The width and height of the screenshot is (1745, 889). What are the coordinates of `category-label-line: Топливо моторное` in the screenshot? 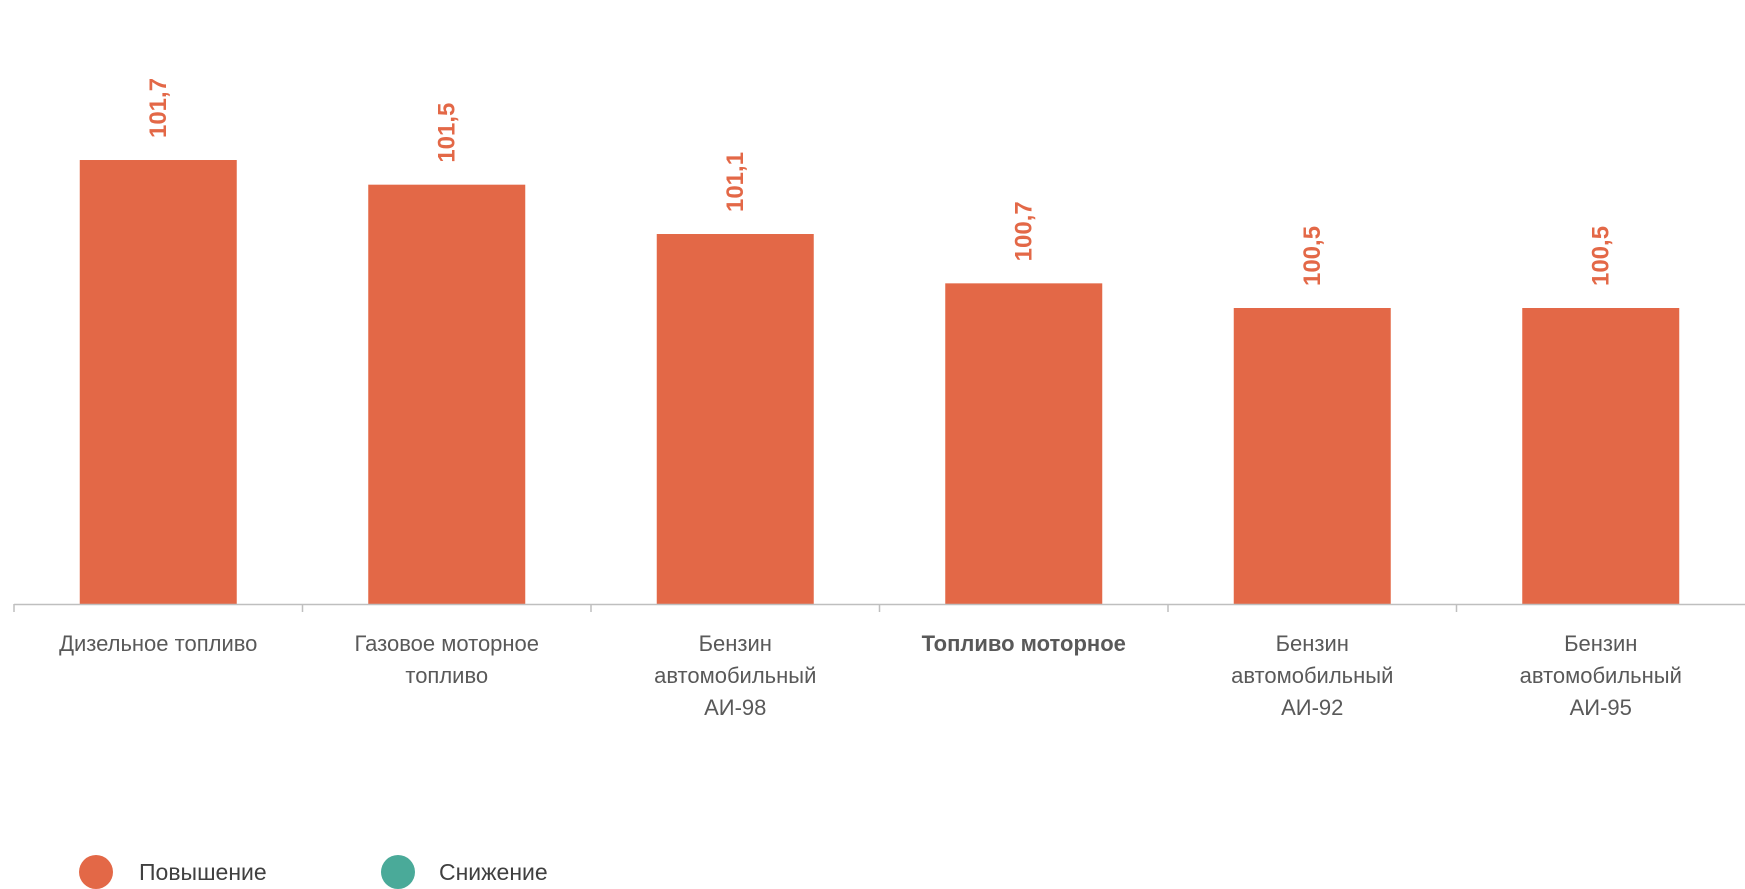 It's located at (1024, 643).